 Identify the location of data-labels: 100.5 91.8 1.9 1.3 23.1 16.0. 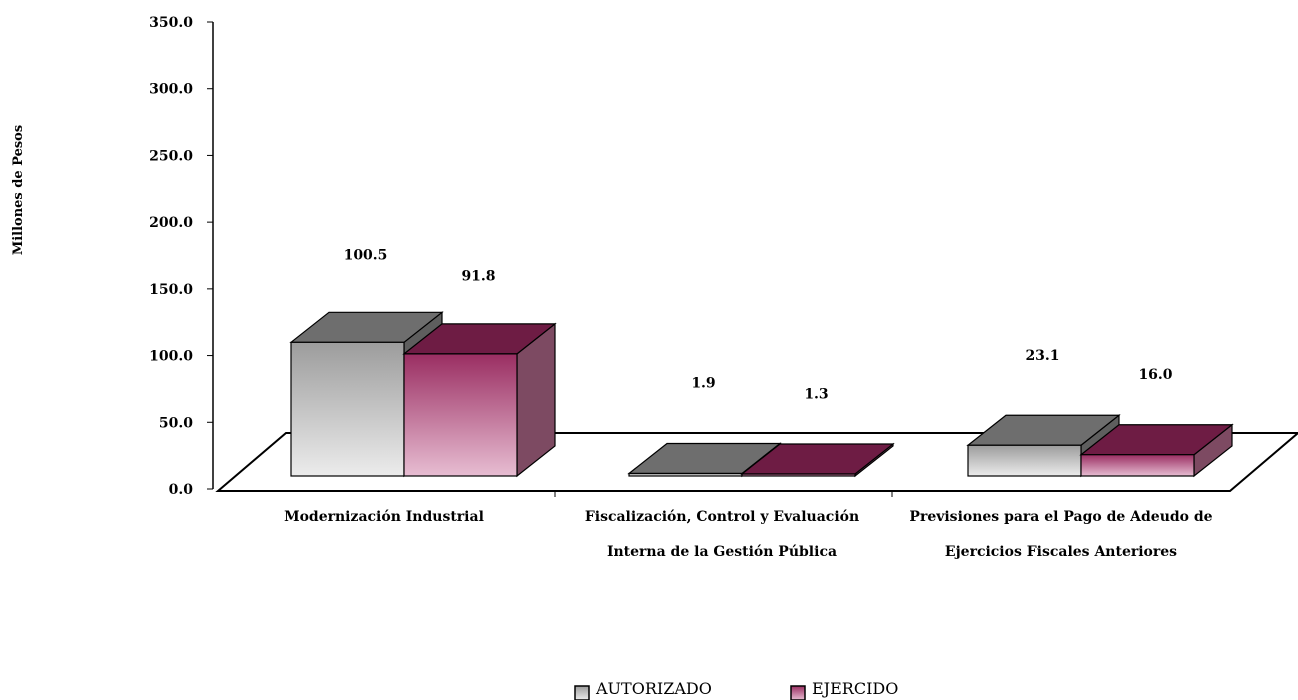
(758, 324).